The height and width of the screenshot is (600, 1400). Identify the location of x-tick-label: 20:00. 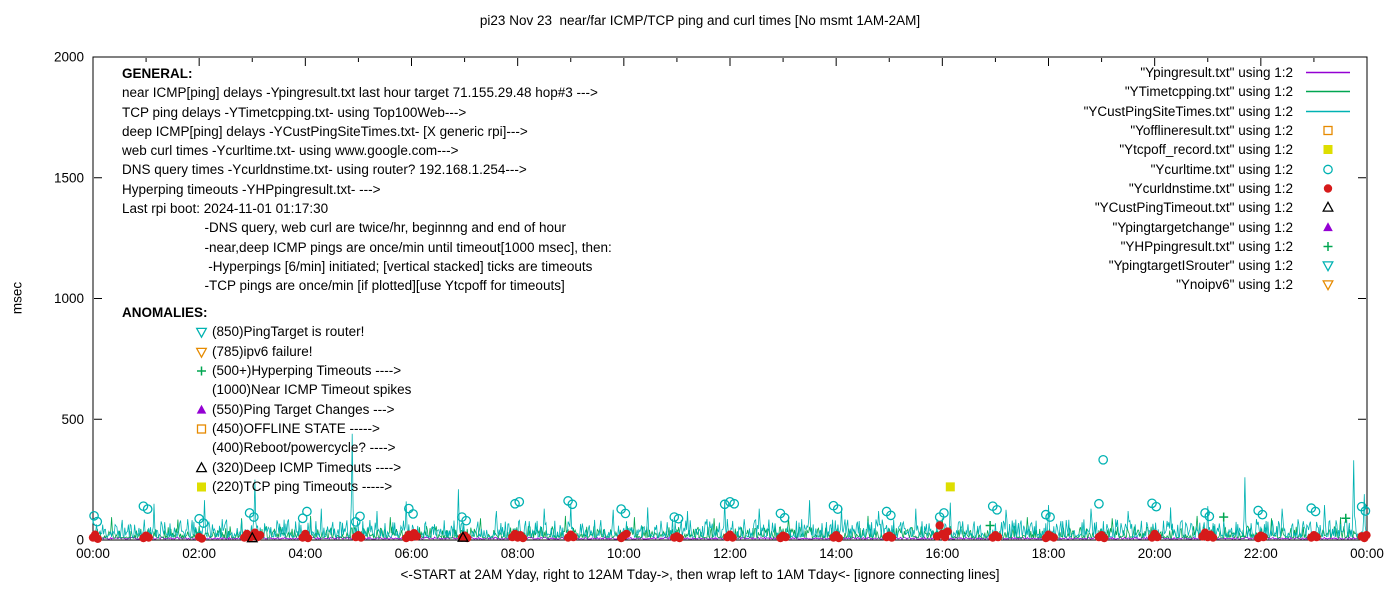
(1155, 553).